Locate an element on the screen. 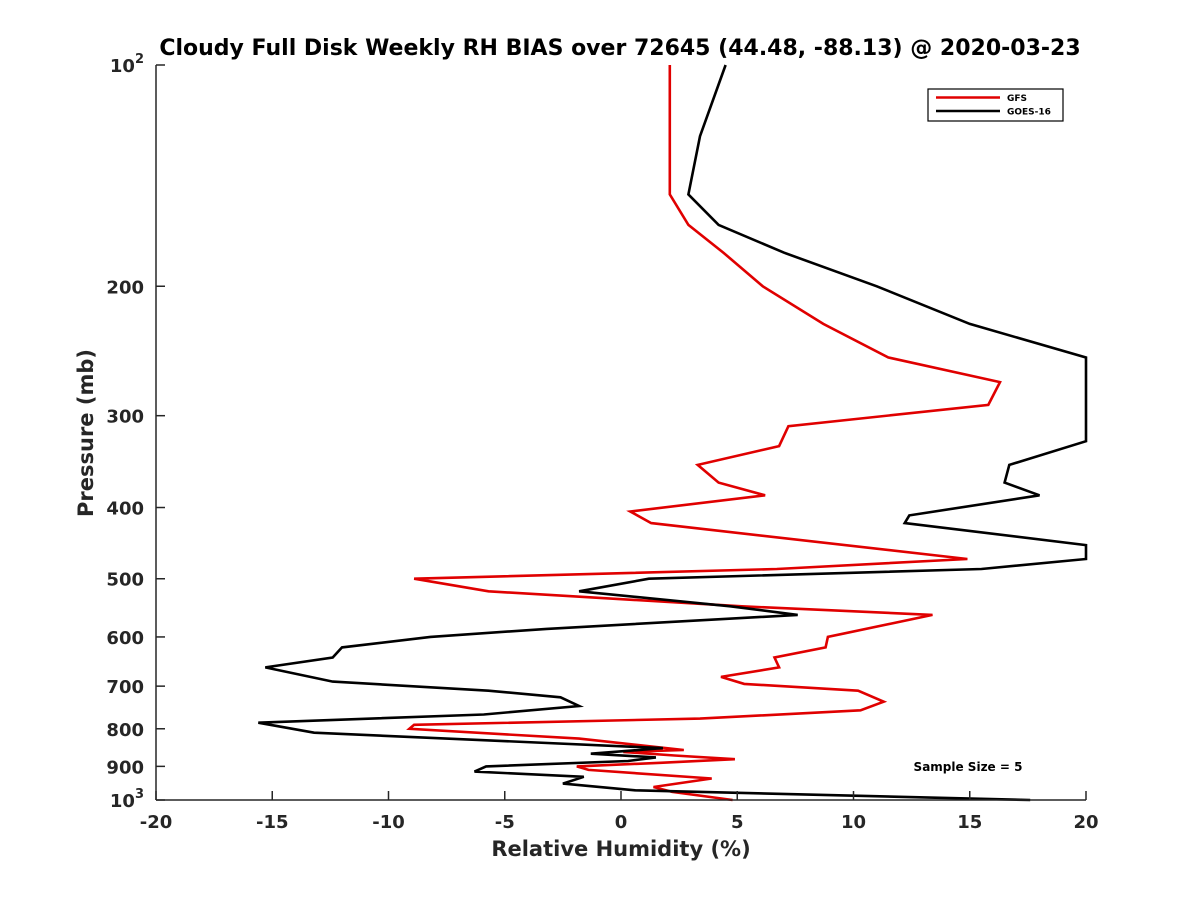  x-ticks: -20 -15 -10 -5 0 5 10 15 20 is located at coordinates (619, 812).